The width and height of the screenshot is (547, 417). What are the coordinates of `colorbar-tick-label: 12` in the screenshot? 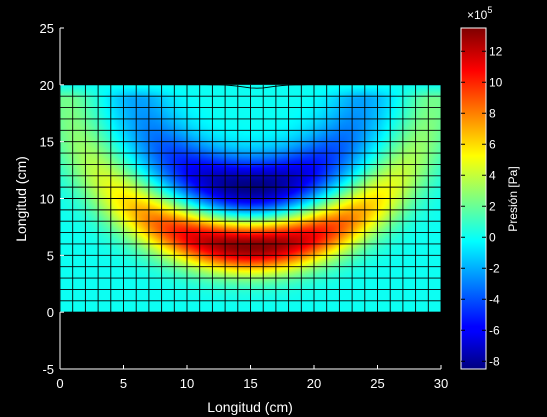 It's located at (496, 51).